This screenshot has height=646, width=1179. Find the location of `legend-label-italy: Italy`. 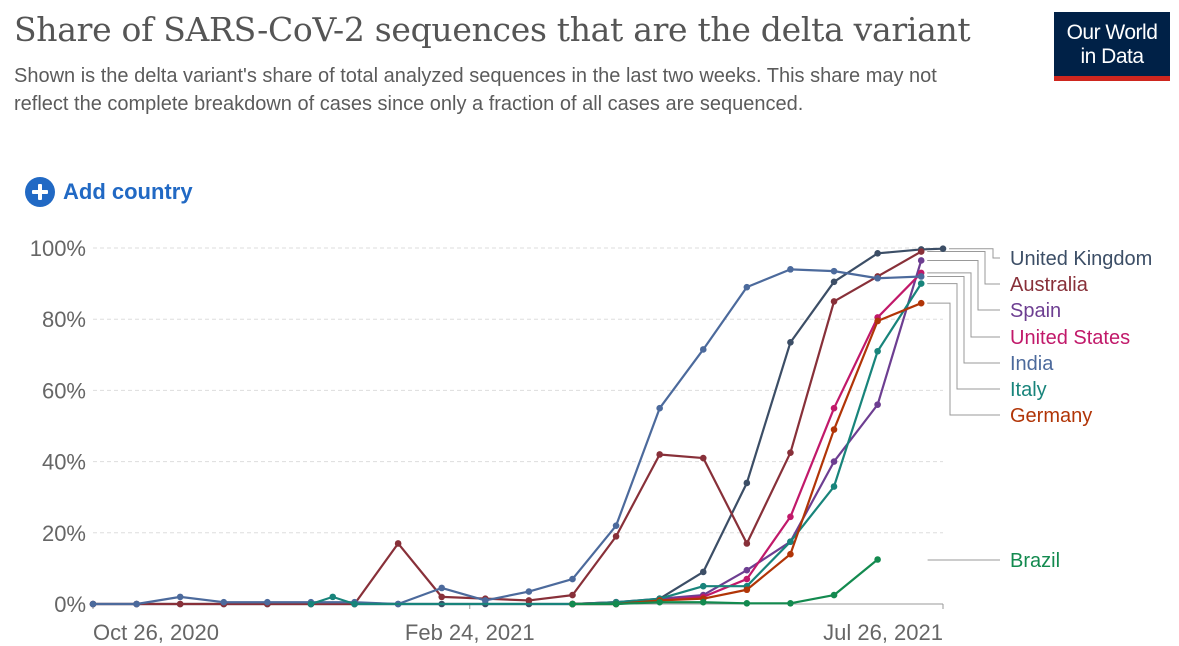

legend-label-italy: Italy is located at coordinates (1028, 390).